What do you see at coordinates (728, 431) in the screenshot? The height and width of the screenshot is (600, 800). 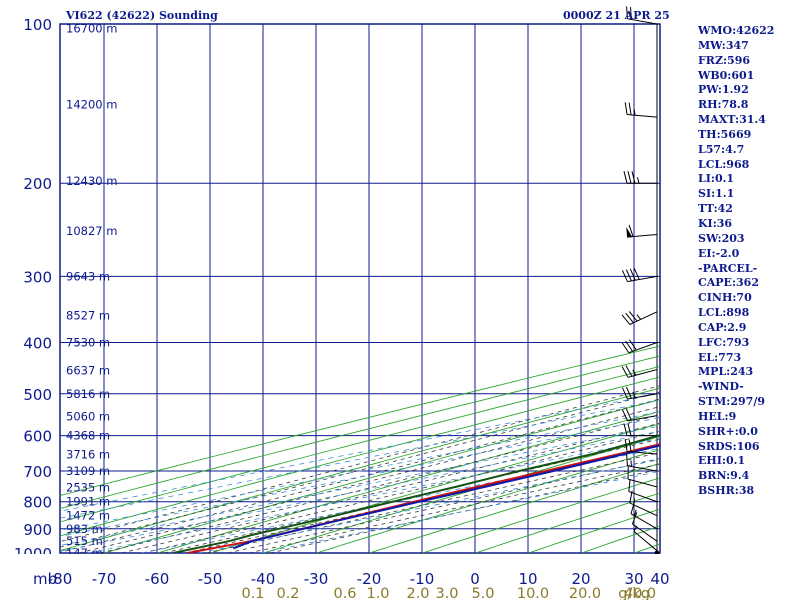 I see `index-item: SHR+:0.0` at bounding box center [728, 431].